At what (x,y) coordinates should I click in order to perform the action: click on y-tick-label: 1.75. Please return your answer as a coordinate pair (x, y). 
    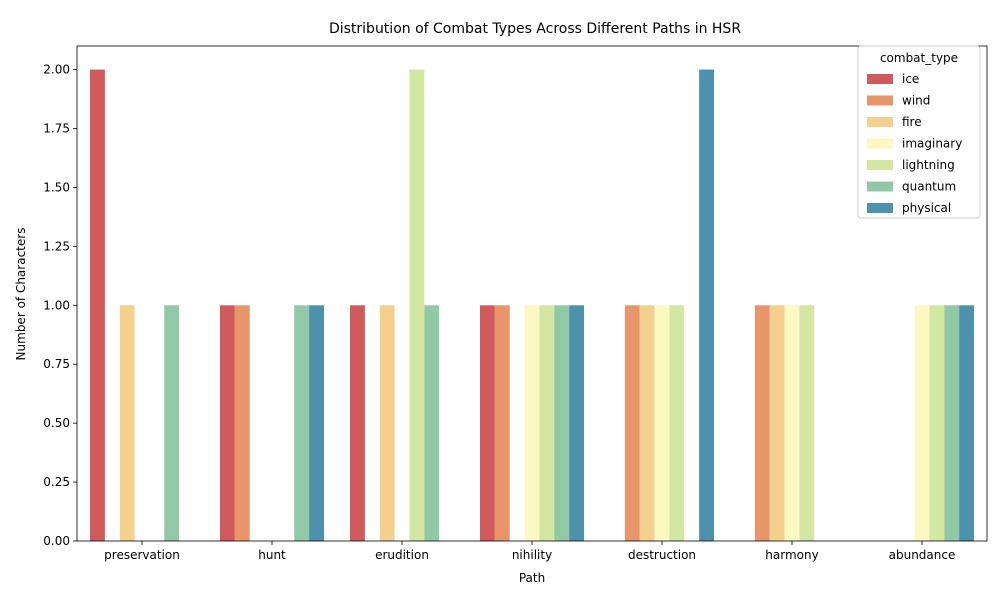
    Looking at the image, I should click on (56, 129).